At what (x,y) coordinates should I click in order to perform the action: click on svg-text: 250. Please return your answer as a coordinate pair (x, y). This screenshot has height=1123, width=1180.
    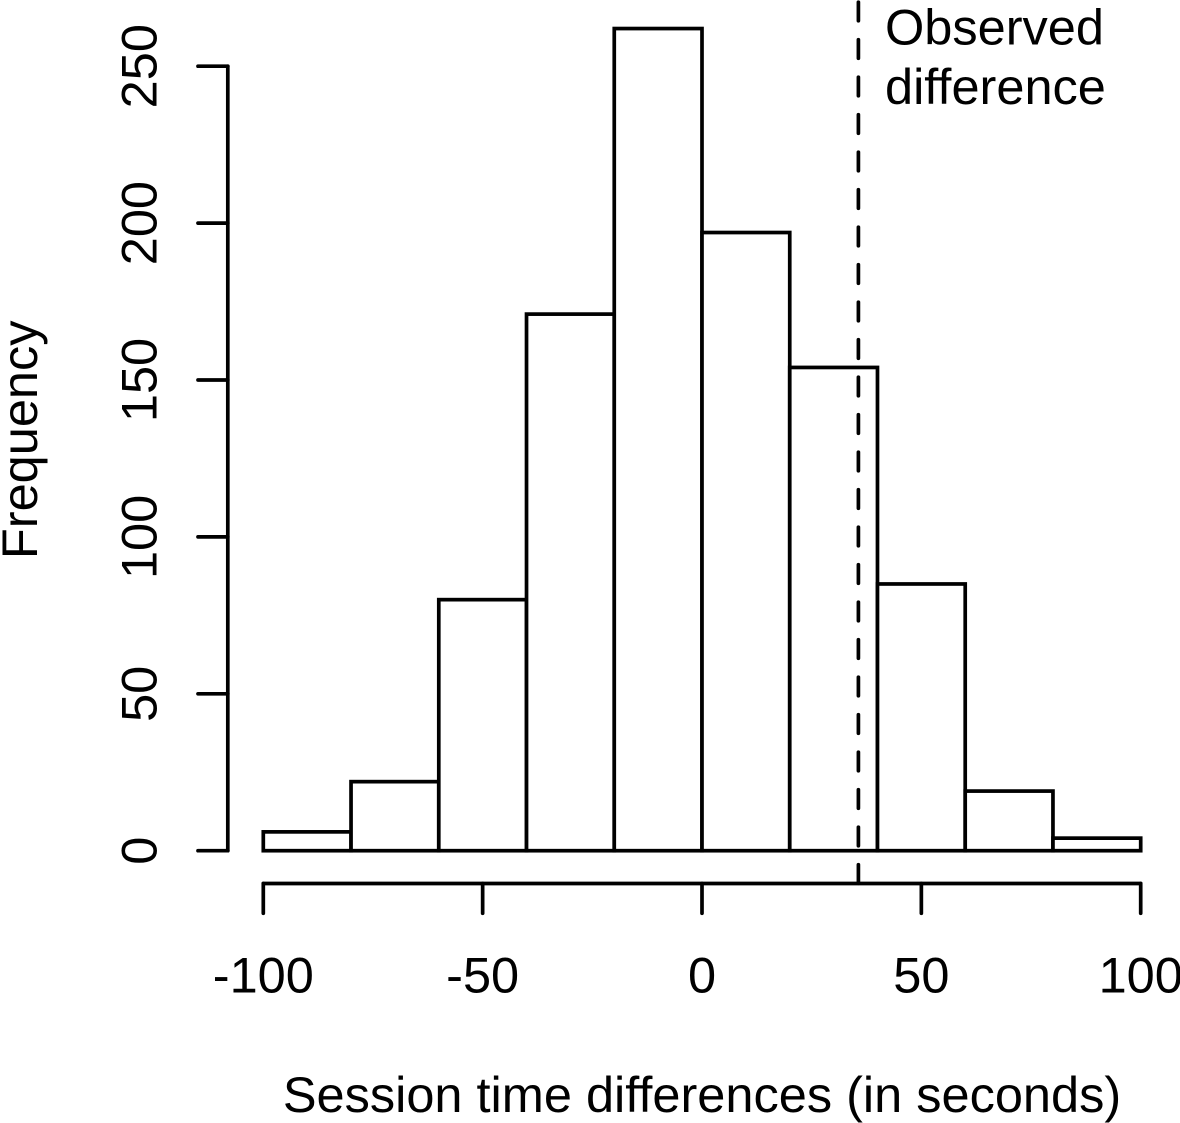
    Looking at the image, I should click on (139, 66).